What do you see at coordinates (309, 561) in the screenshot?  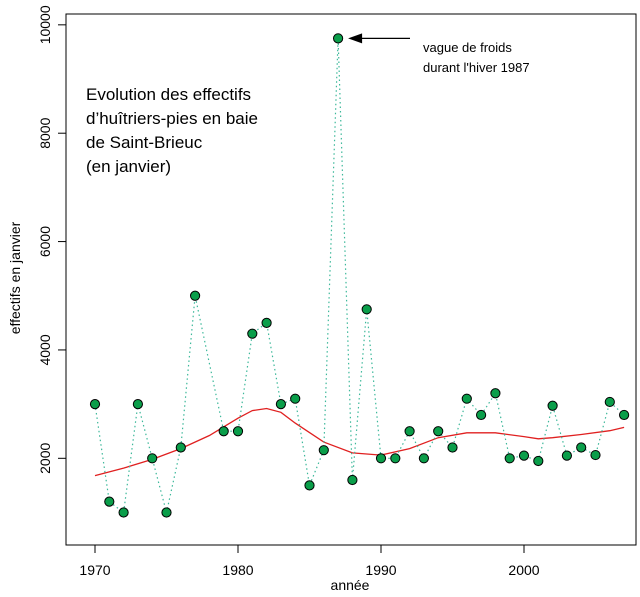 I see `x-axis: 1970 1980 1990 2000` at bounding box center [309, 561].